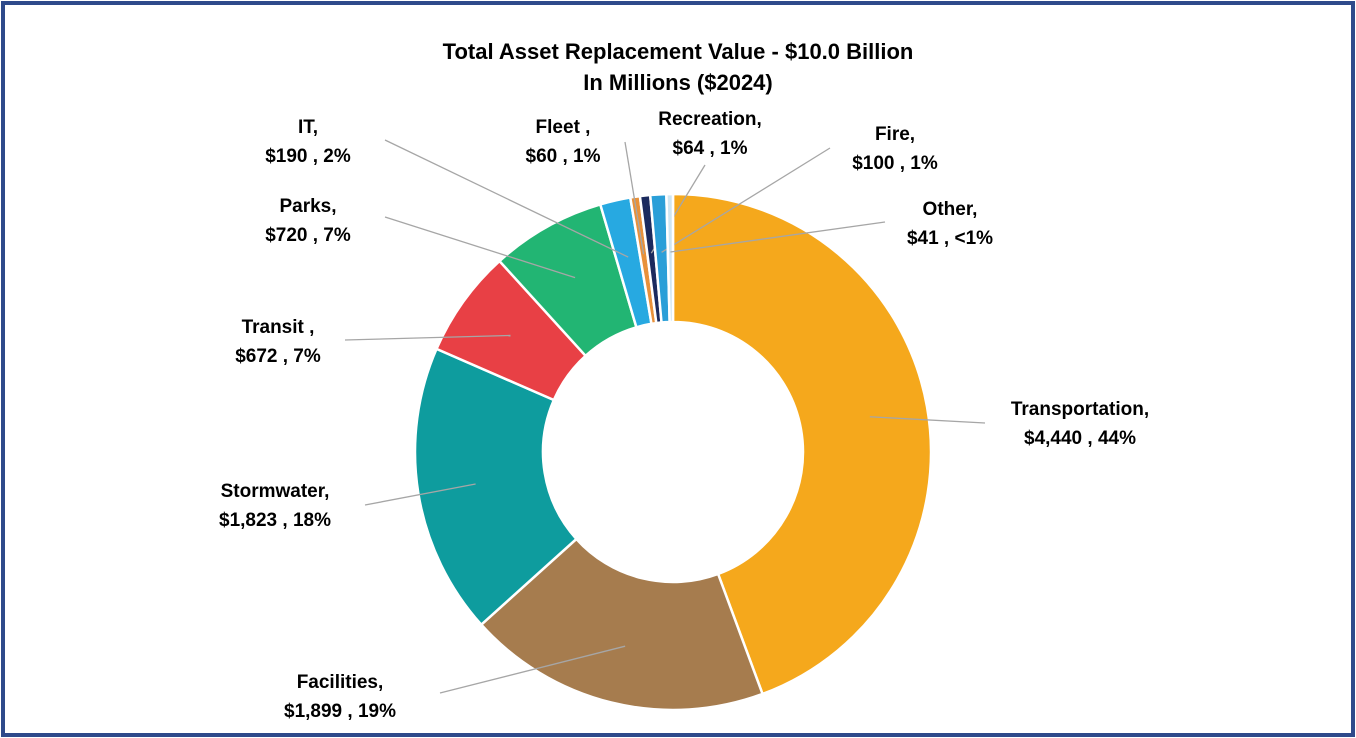 This screenshot has height=738, width=1356. What do you see at coordinates (1080, 409) in the screenshot?
I see `category-label: Transportation,` at bounding box center [1080, 409].